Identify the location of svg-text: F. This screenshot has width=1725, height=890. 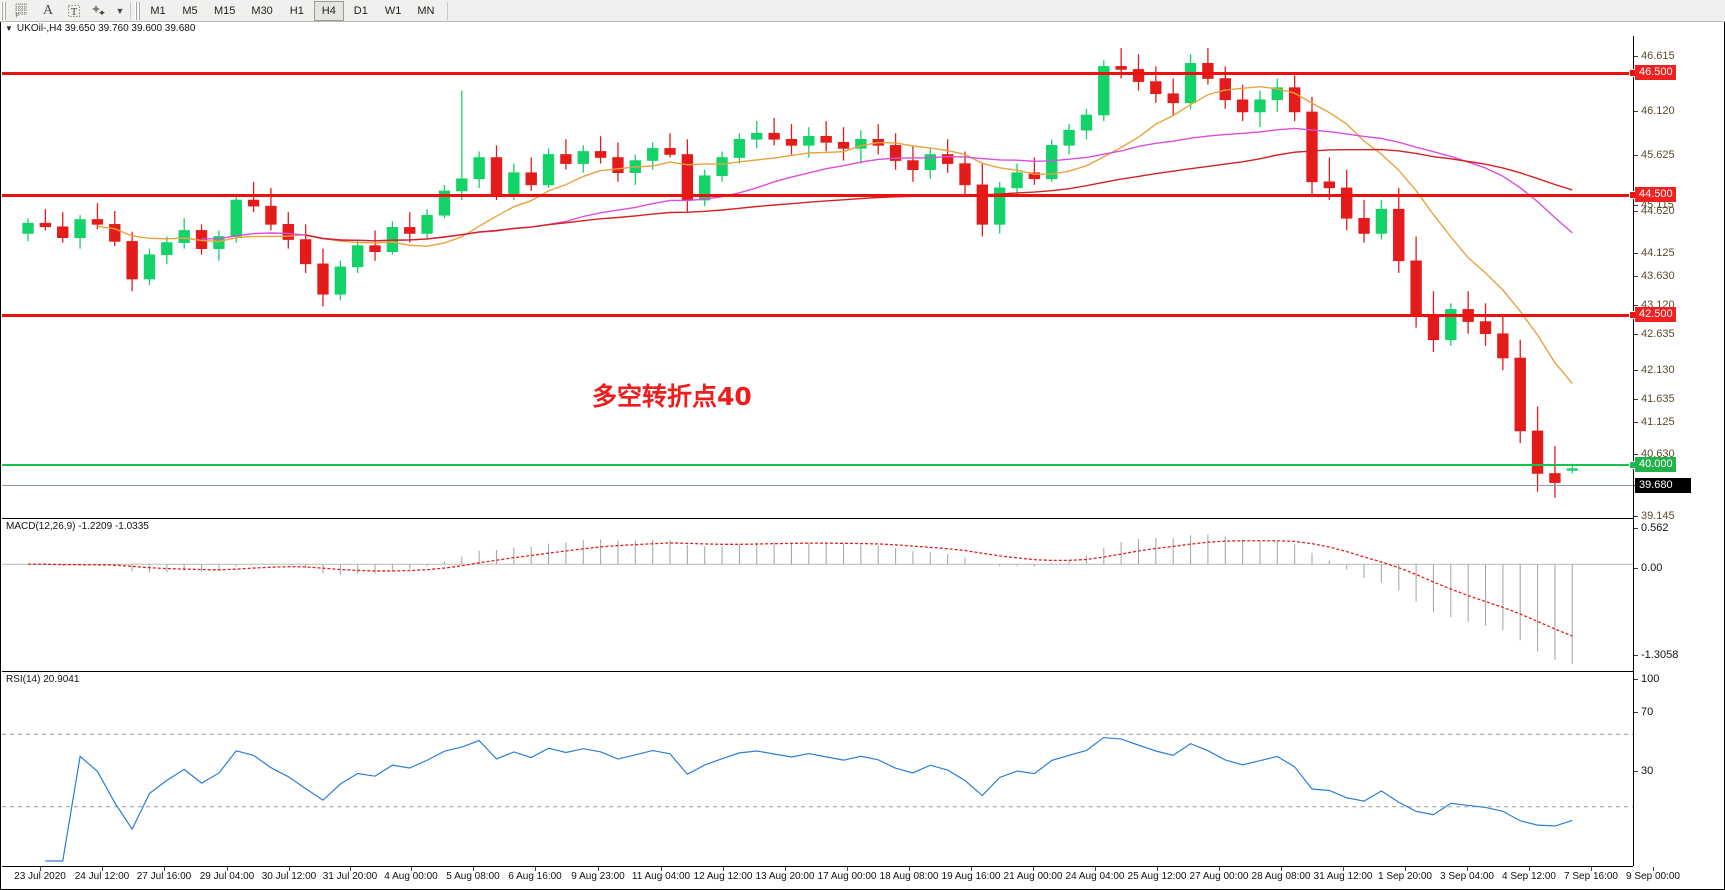
(17, 16).